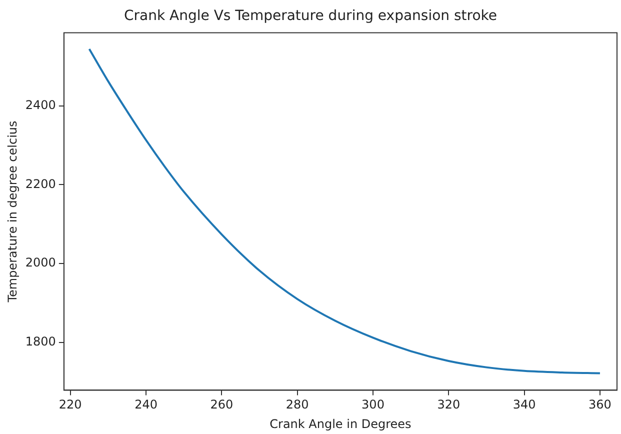 The width and height of the screenshot is (621, 434). Describe the element at coordinates (40, 105) in the screenshot. I see `y-tick-label: 2400` at that location.